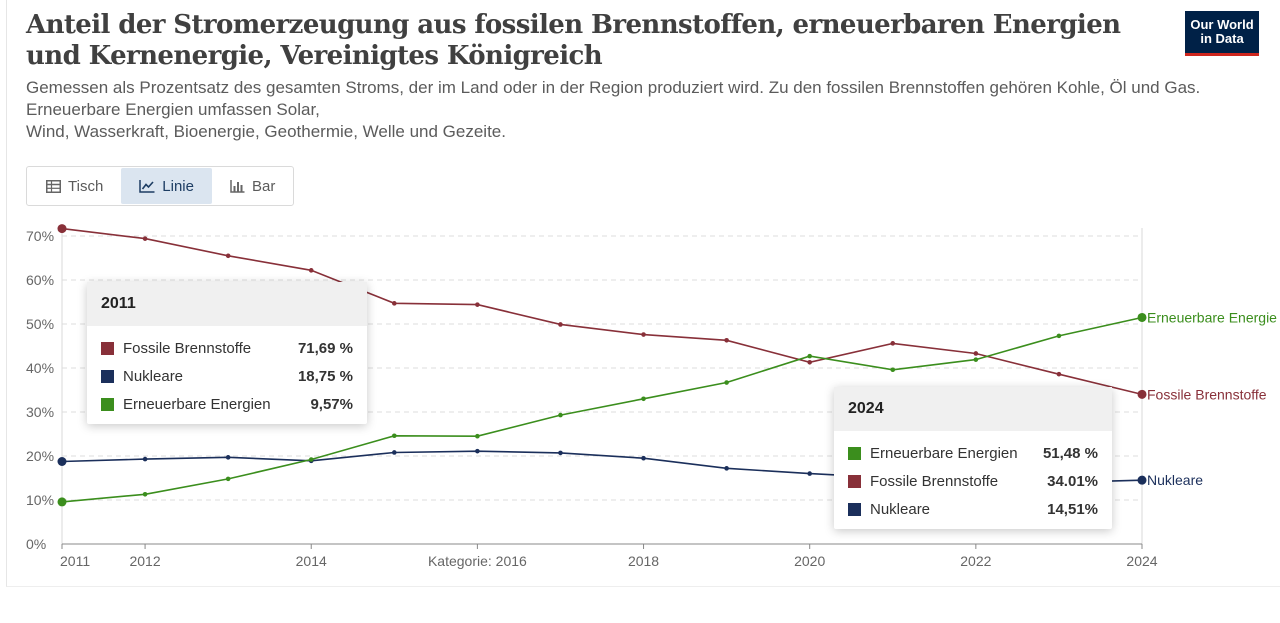 The width and height of the screenshot is (1280, 623). I want to click on owid-logo: Our World in Data, so click(1222, 33).